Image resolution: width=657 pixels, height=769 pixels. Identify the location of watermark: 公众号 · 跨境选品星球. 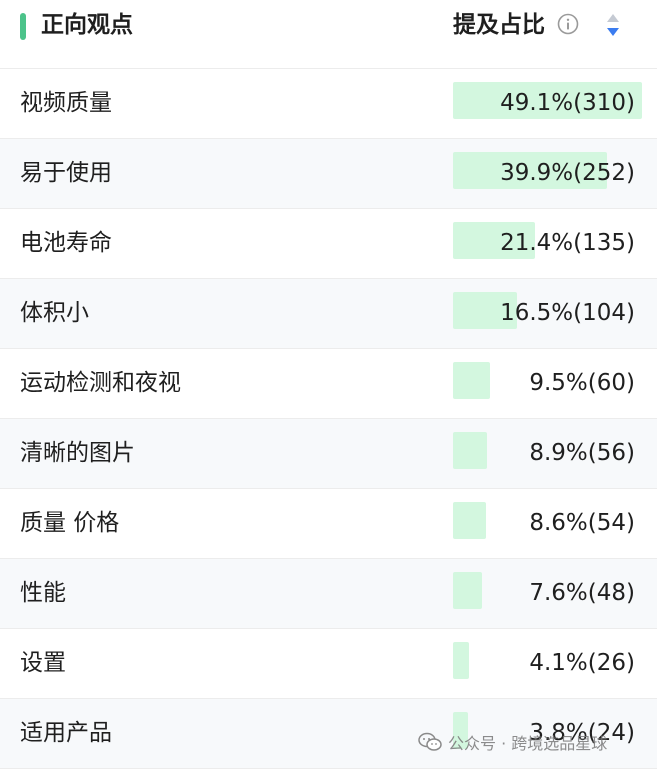
(512, 742).